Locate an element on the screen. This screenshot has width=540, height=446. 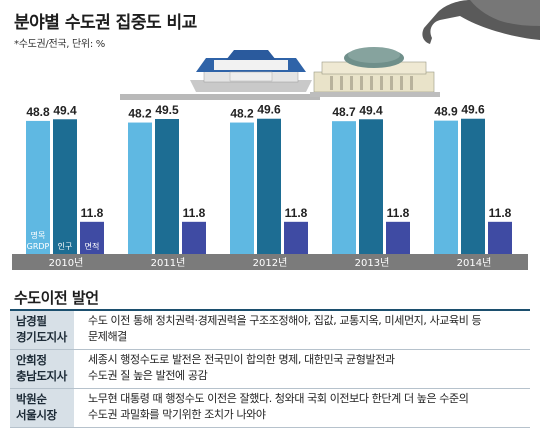
series-label: 면적 is located at coordinates (92, 246).